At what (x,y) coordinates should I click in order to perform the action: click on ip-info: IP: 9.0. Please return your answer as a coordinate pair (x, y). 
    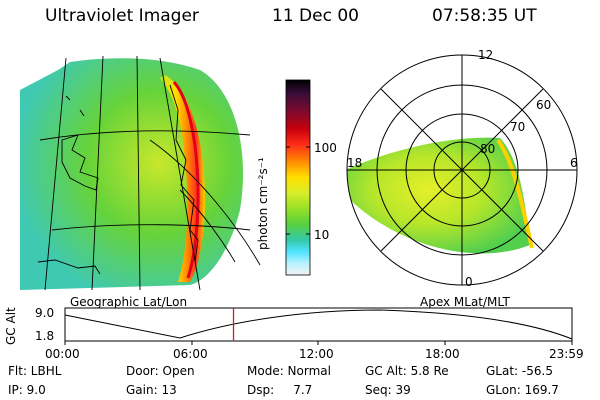
    Looking at the image, I should click on (27, 390).